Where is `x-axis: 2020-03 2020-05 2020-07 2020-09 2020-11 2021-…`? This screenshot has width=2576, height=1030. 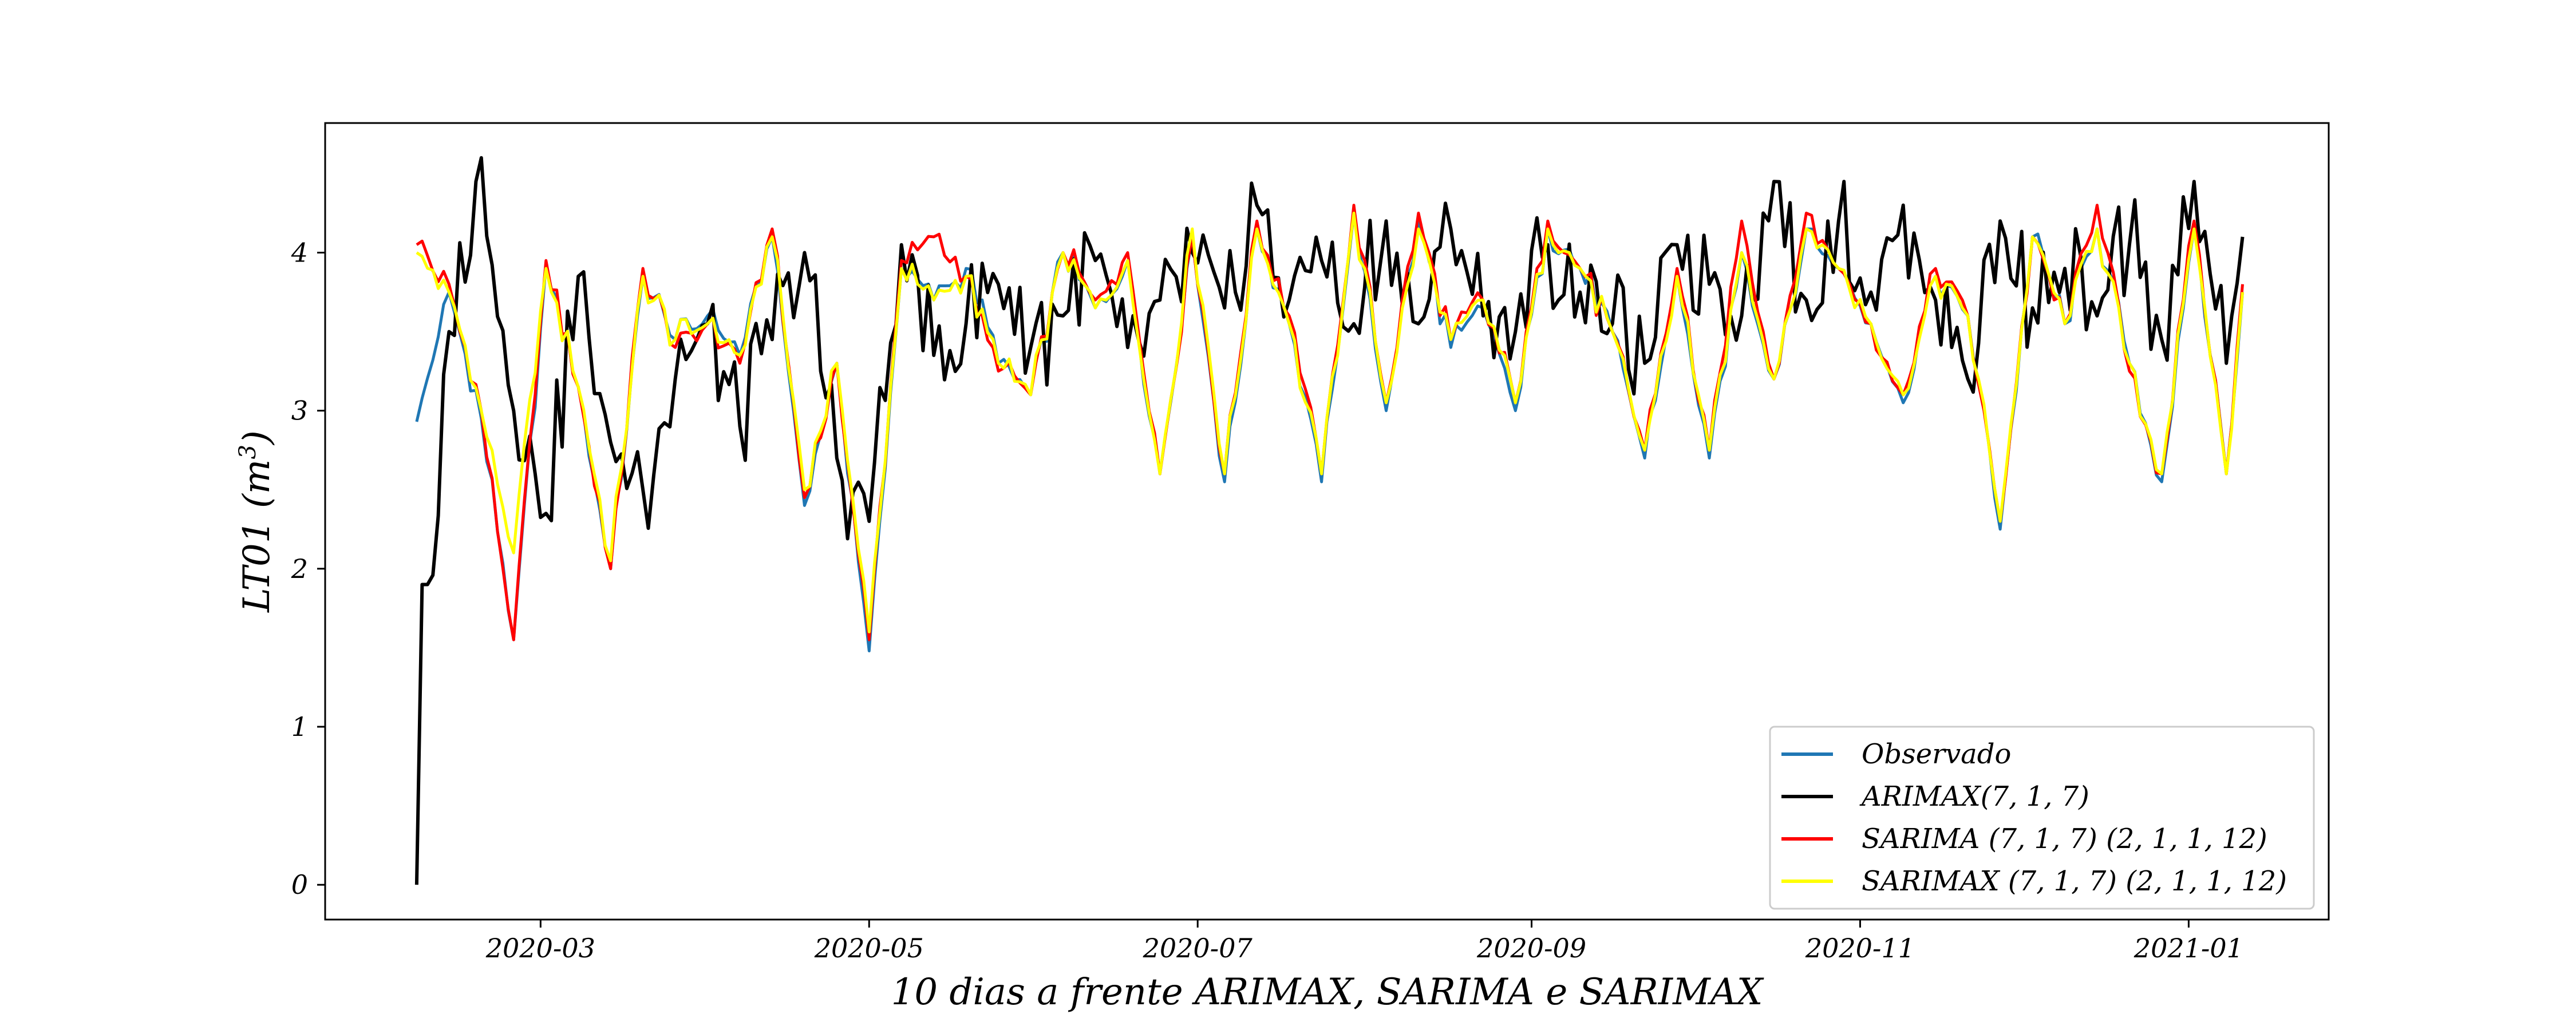
x-axis: 2020-03 2020-05 2020-07 2020-09 2020-11 2021-… is located at coordinates (1364, 942).